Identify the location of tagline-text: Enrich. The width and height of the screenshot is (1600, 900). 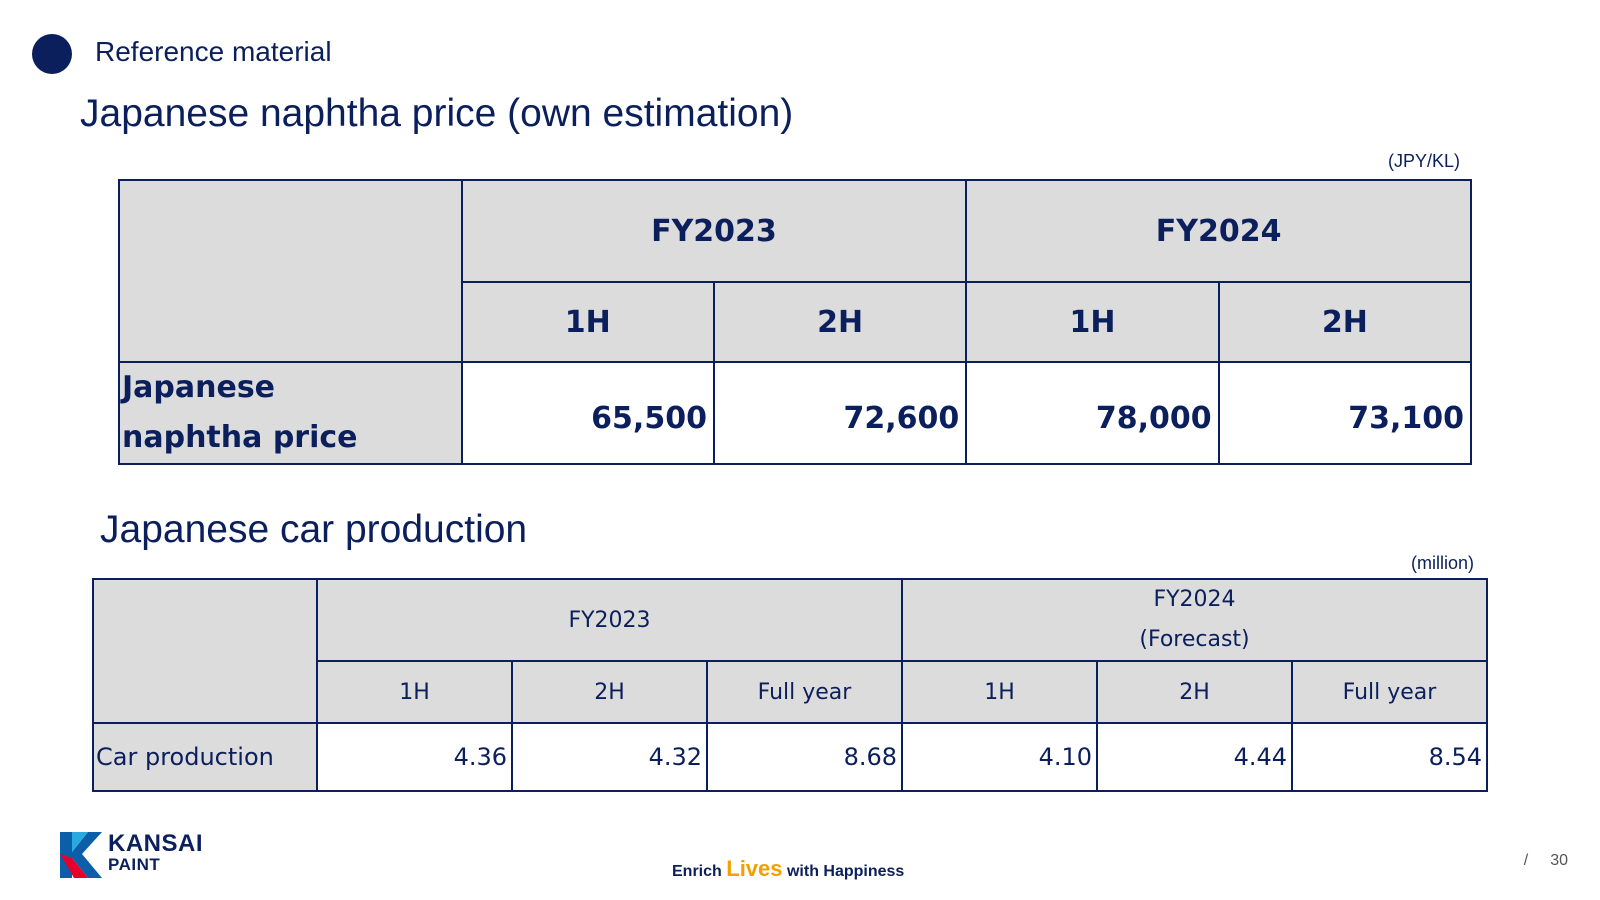
(697, 871).